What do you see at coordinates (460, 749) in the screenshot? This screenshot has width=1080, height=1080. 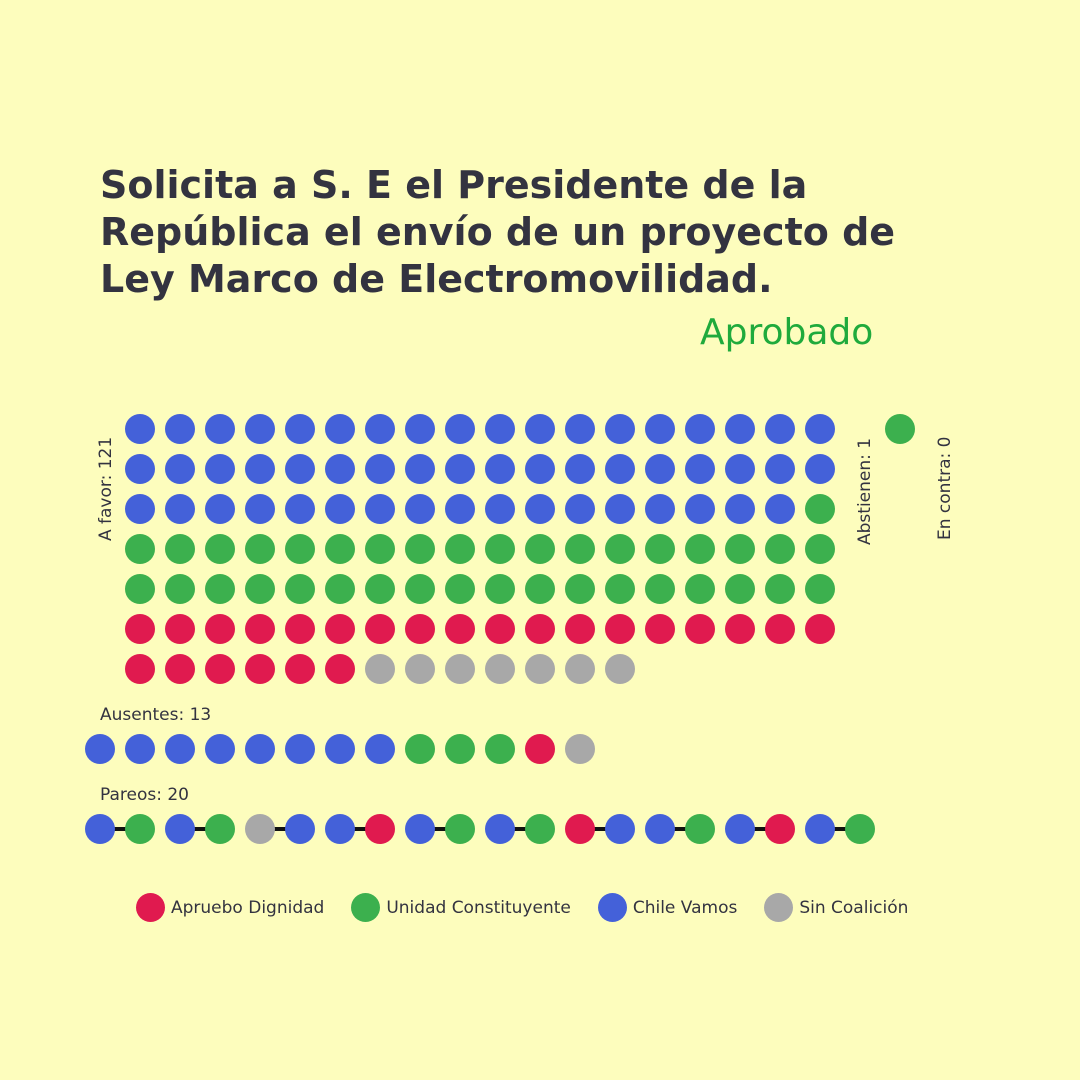 I see `ausente-dot-unidad-constituyente` at bounding box center [460, 749].